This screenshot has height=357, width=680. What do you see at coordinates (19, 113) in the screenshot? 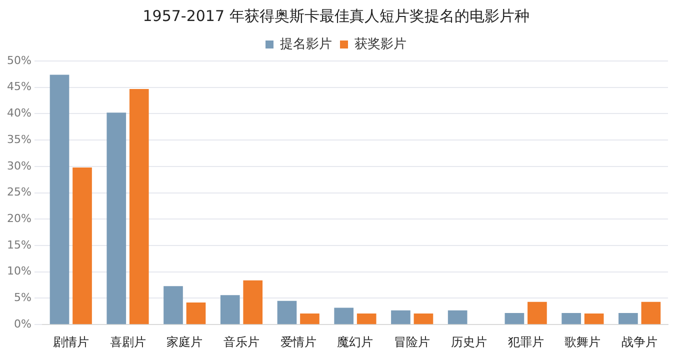
I see `y-tick-label: 40%` at bounding box center [19, 113].